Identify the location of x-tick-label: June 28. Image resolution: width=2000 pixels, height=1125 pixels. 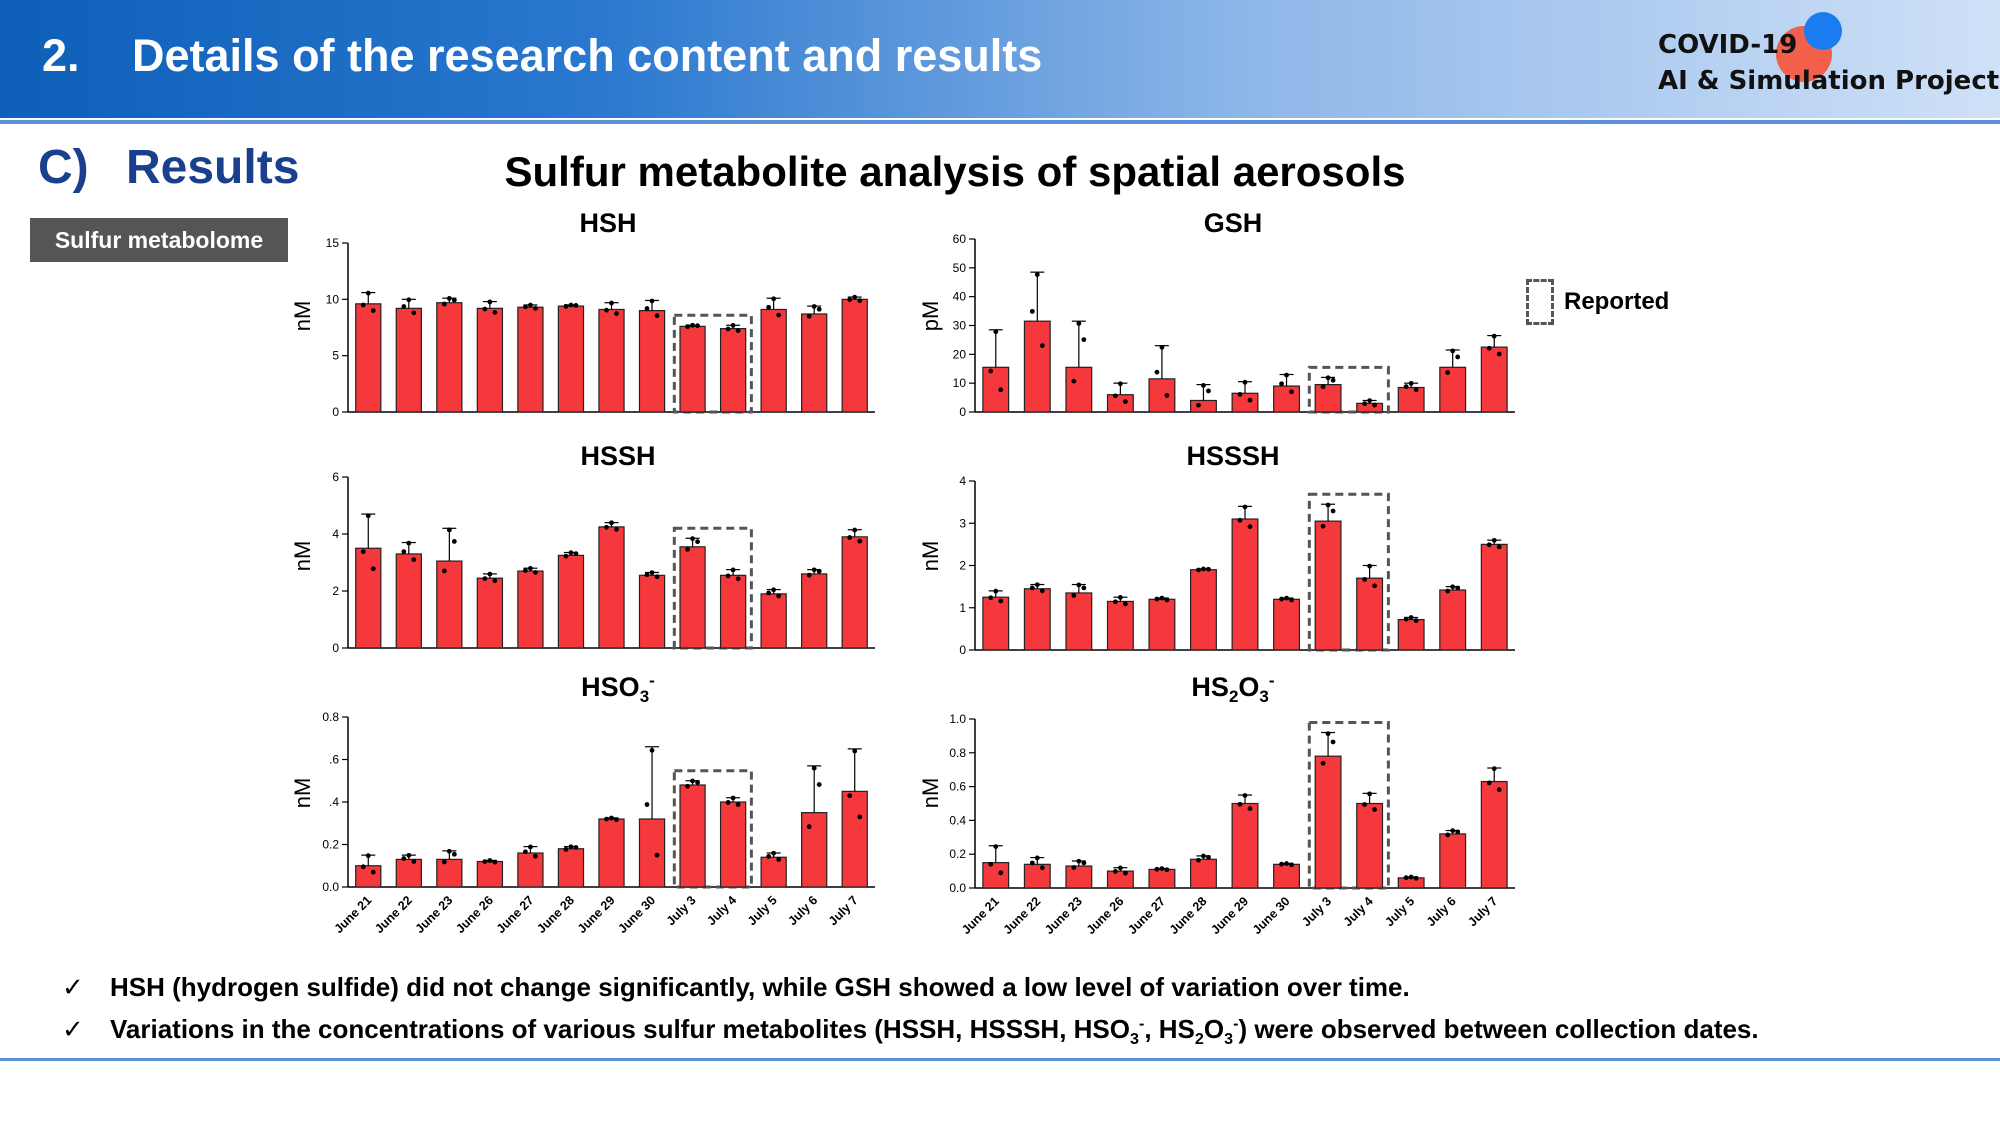
(1188, 915).